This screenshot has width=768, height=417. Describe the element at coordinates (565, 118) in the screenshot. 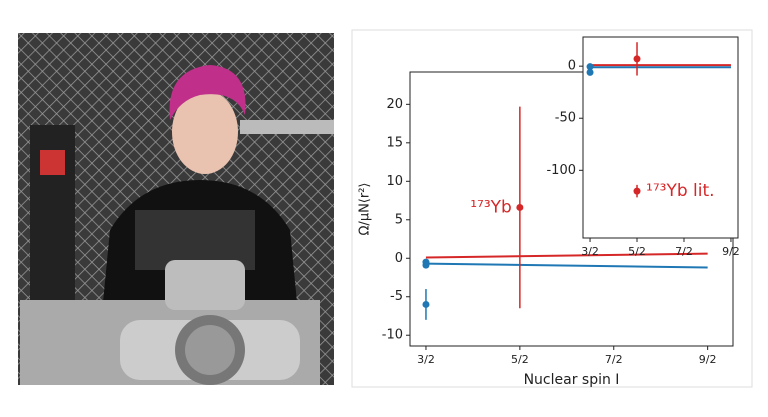

I see `y-tick-label: -50` at that location.